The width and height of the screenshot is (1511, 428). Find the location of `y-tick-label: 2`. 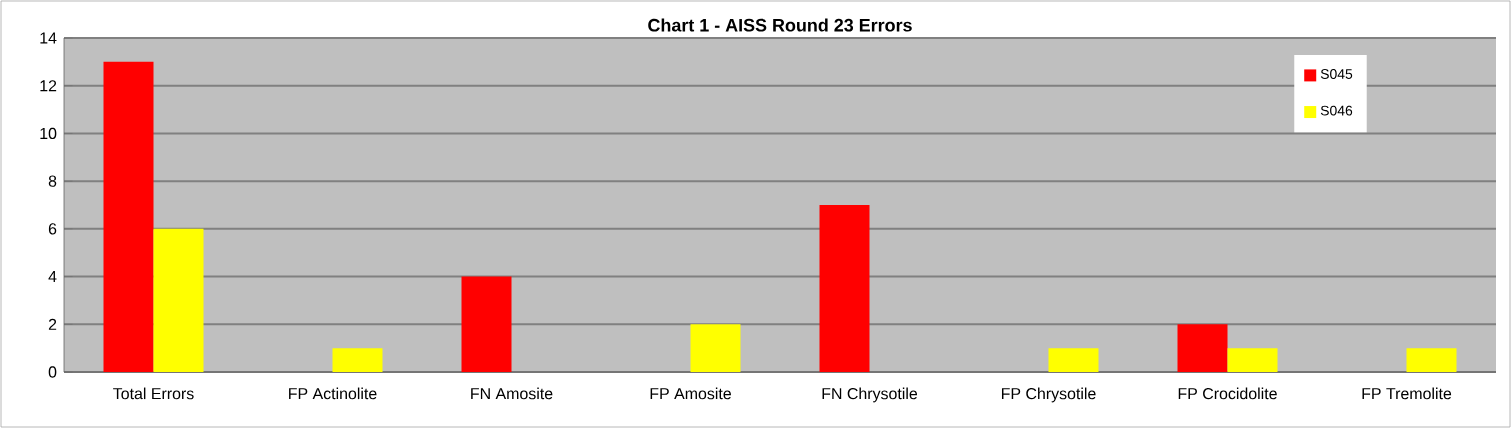

y-tick-label: 2 is located at coordinates (52, 324).